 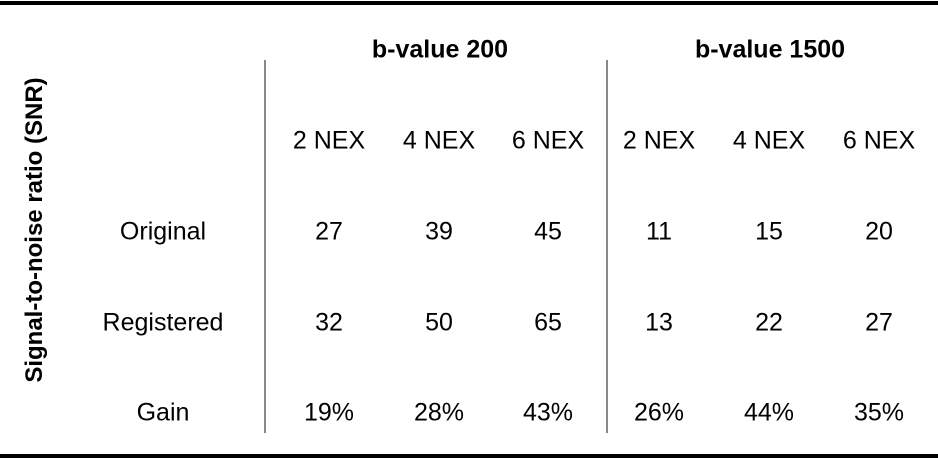 What do you see at coordinates (163, 322) in the screenshot?
I see `row-label: Registered` at bounding box center [163, 322].